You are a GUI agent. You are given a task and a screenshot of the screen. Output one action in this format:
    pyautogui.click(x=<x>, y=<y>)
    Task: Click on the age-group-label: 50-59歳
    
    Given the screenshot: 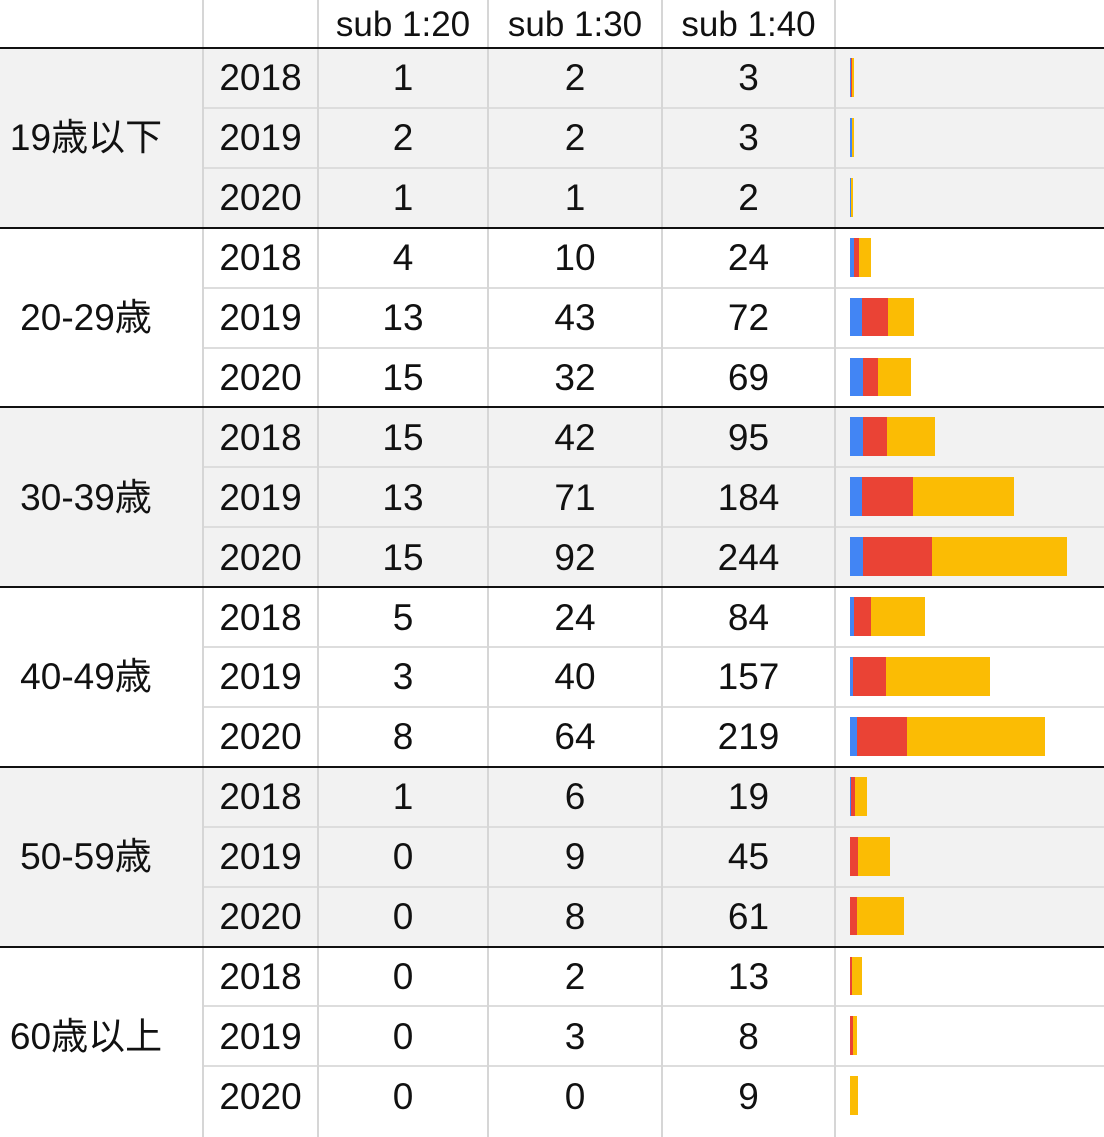 What is the action you would take?
    pyautogui.click(x=86, y=857)
    